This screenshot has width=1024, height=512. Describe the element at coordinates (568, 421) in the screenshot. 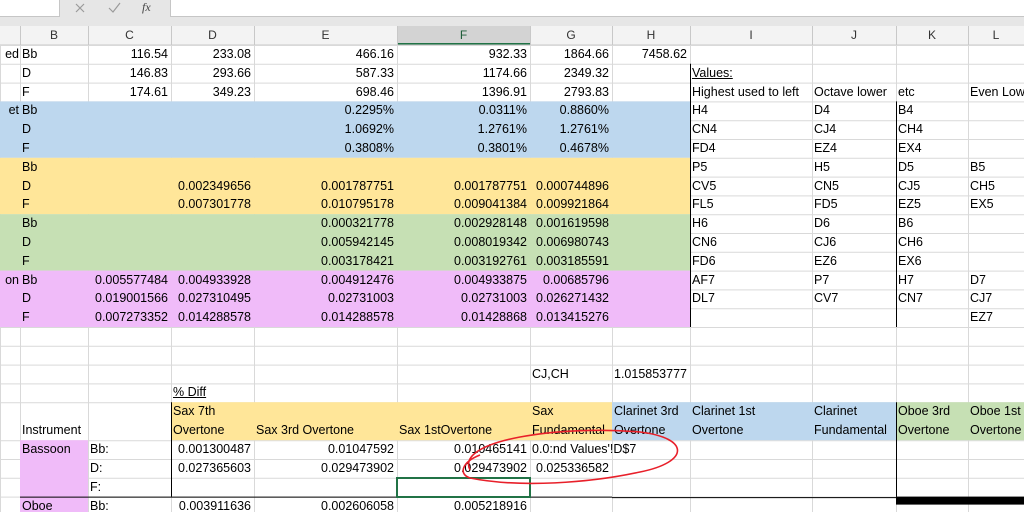

I see `cell: Sax Fundamental` at that location.